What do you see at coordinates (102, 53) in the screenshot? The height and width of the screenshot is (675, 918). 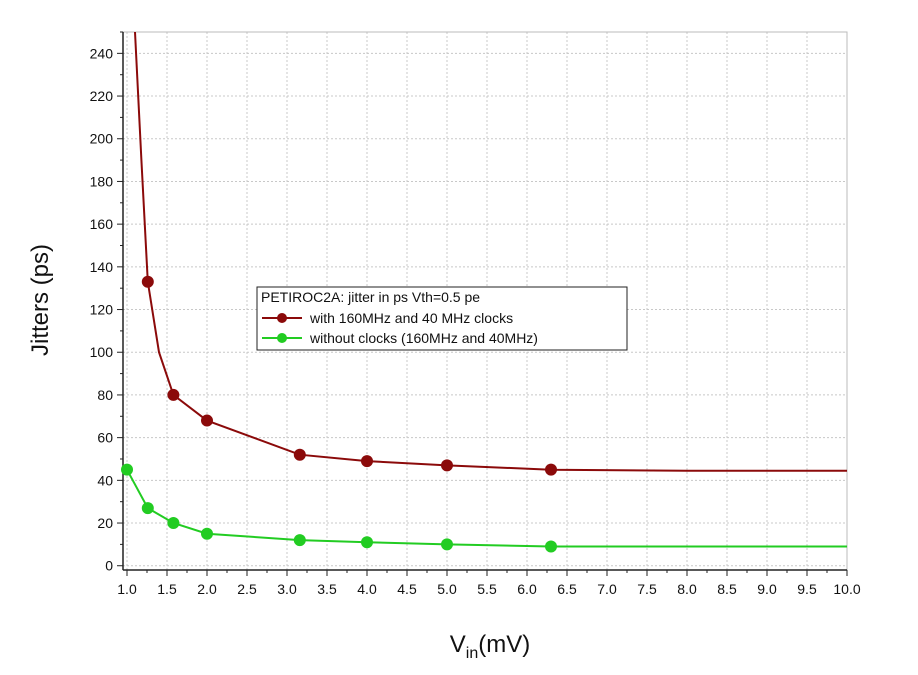 I see `y-tick-label: 240` at bounding box center [102, 53].